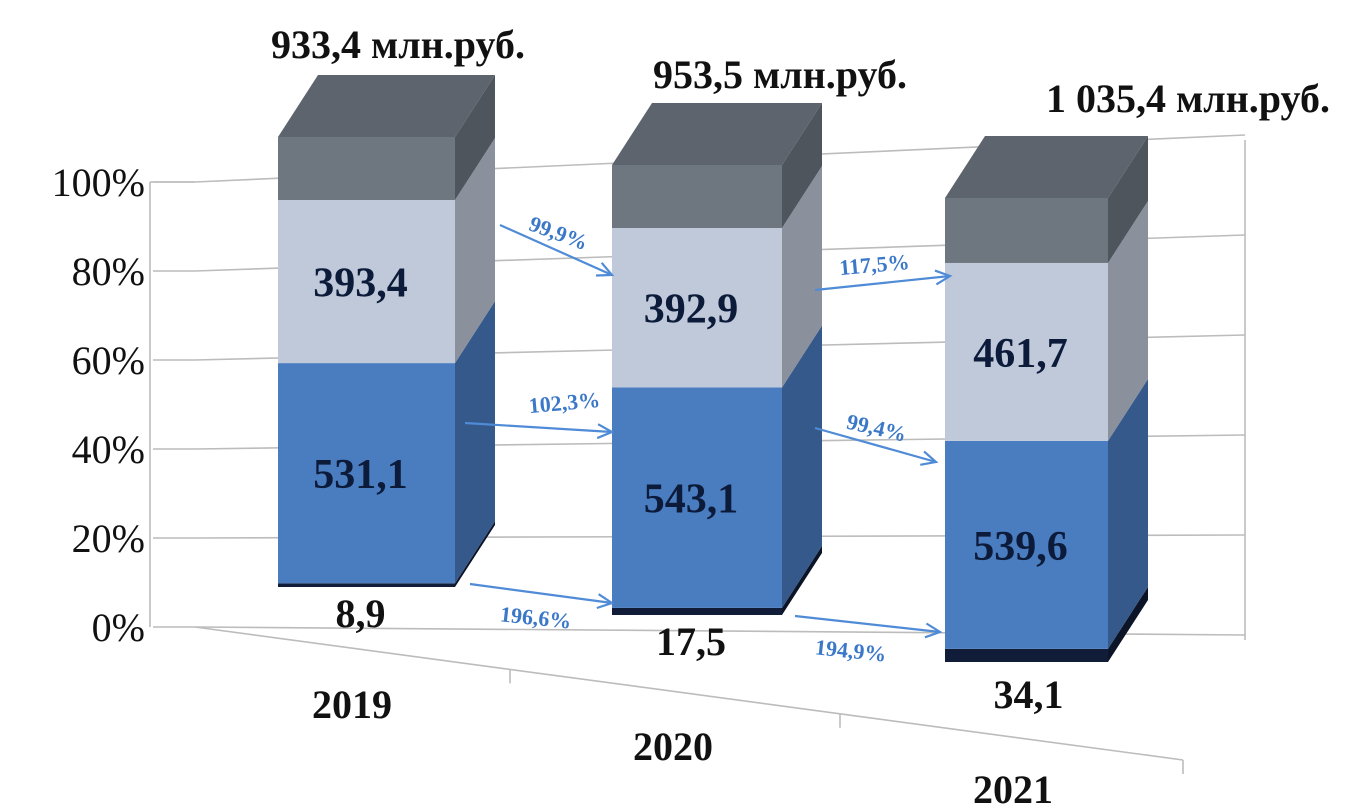 The width and height of the screenshot is (1369, 808). What do you see at coordinates (108, 271) in the screenshot?
I see `y-tick-label: 80%` at bounding box center [108, 271].